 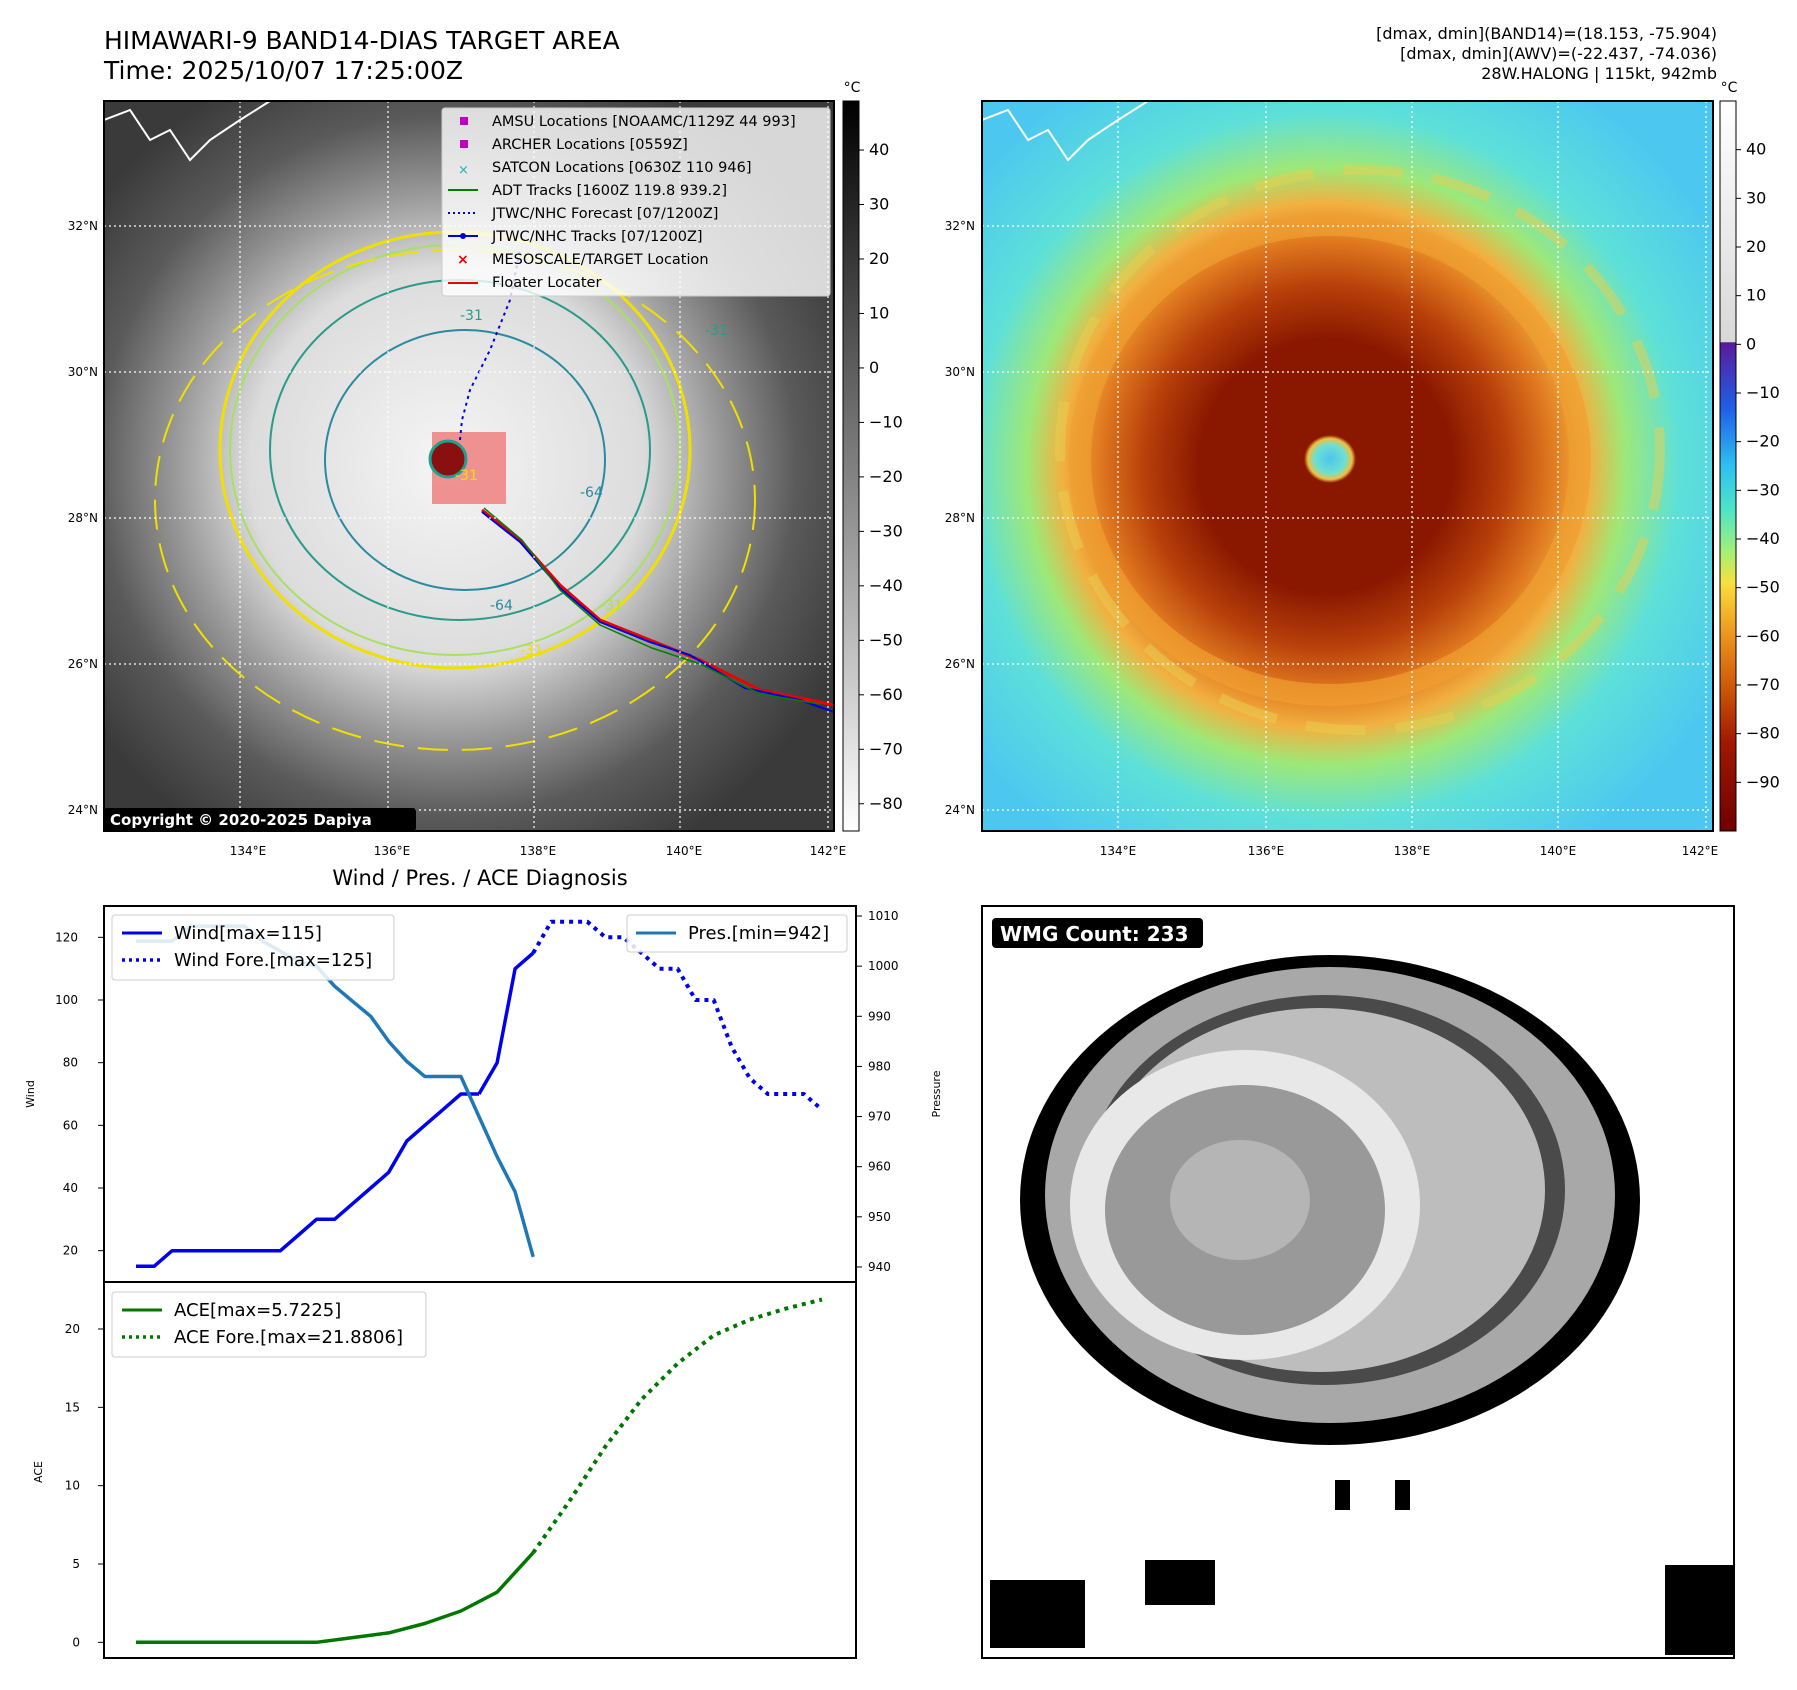 I want to click on band14-range: [dmax, dmin](BAND14)=(18.153, -75.904), so click(x=1546, y=33).